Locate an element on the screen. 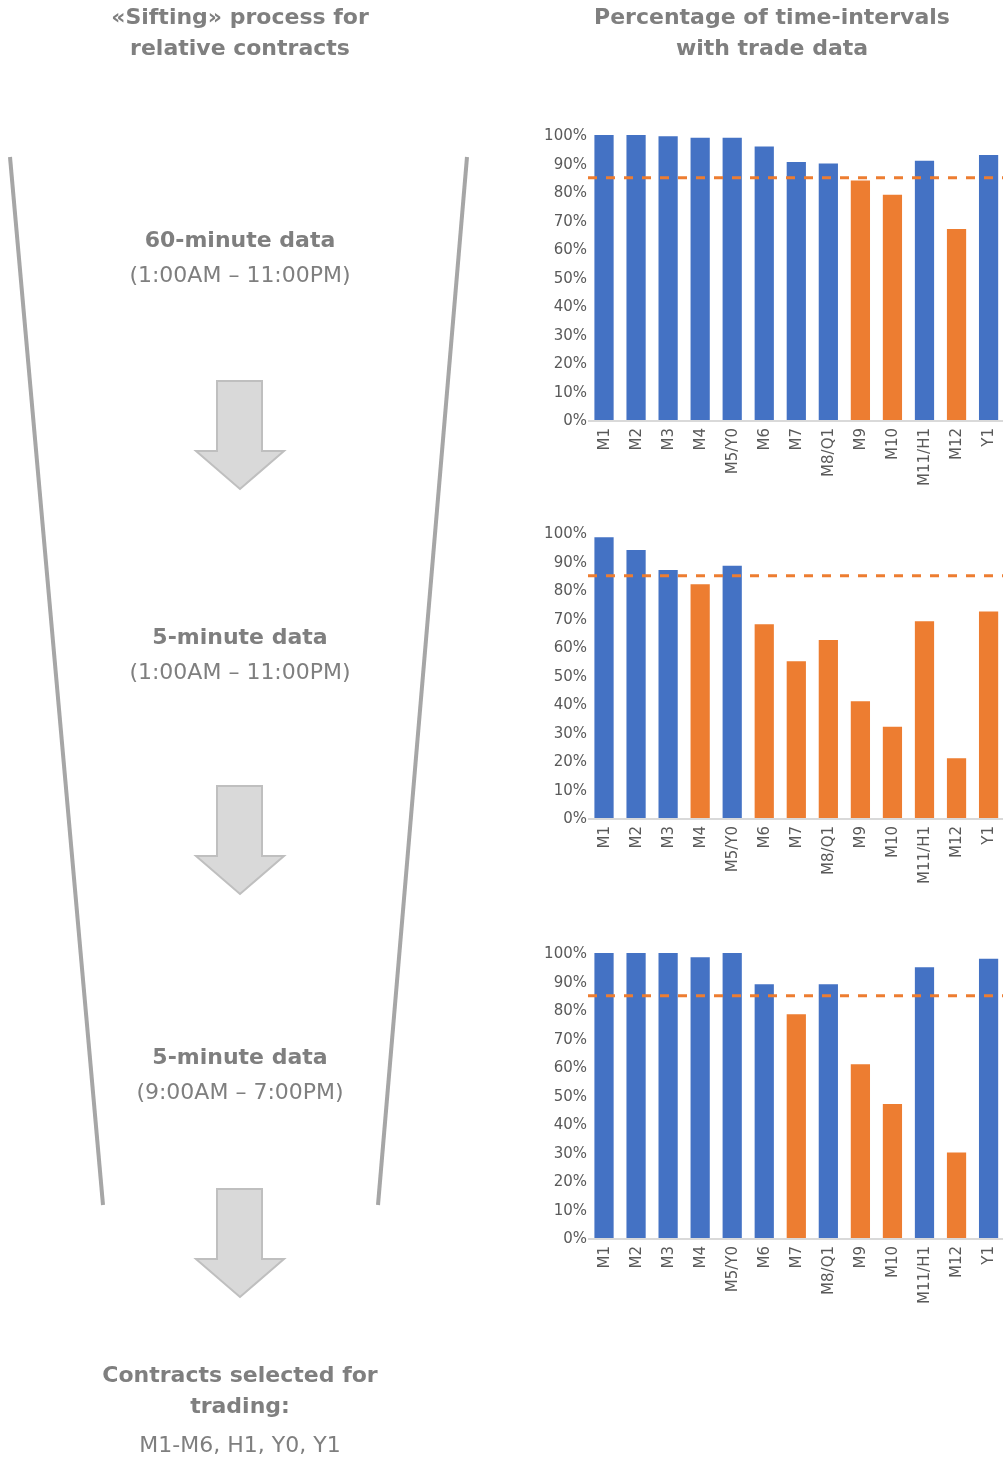 The height and width of the screenshot is (1464, 1005). text: M1-M6, H1, Y0, Y1 is located at coordinates (240, 1445).